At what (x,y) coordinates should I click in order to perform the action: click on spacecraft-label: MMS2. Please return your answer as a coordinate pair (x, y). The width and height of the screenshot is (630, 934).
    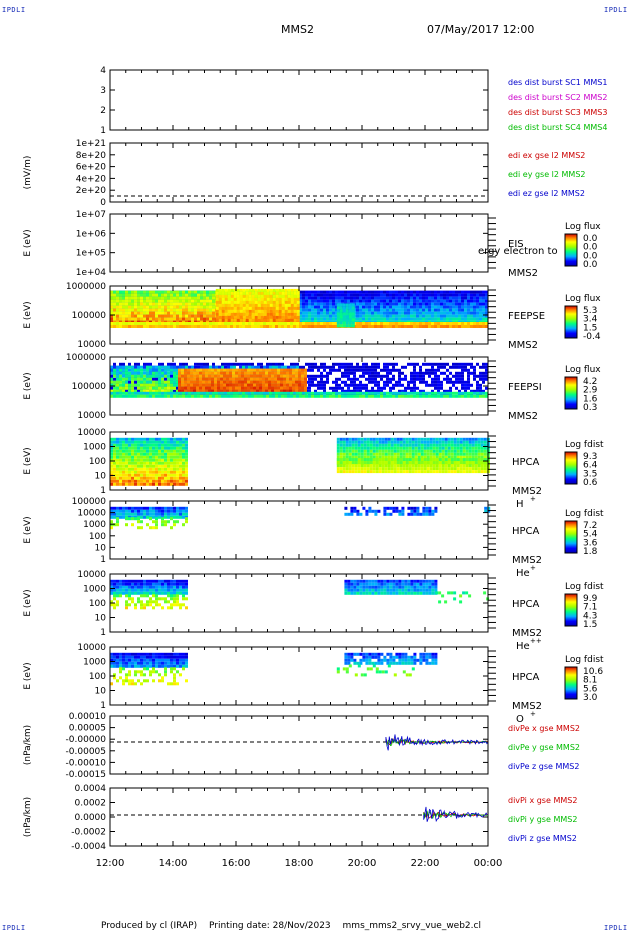
    Looking at the image, I should click on (523, 345).